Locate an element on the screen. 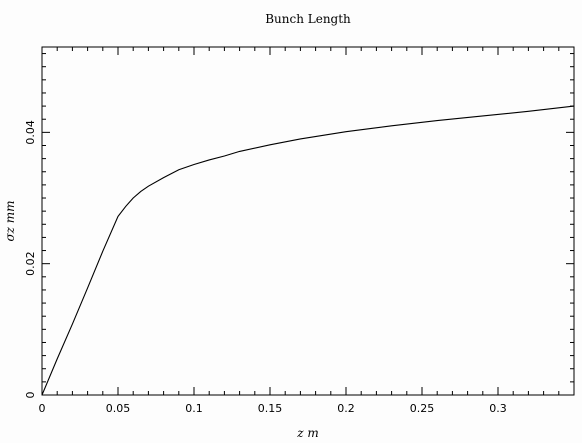 The height and width of the screenshot is (443, 582). x-tick-label: 0.2 is located at coordinates (346, 408).